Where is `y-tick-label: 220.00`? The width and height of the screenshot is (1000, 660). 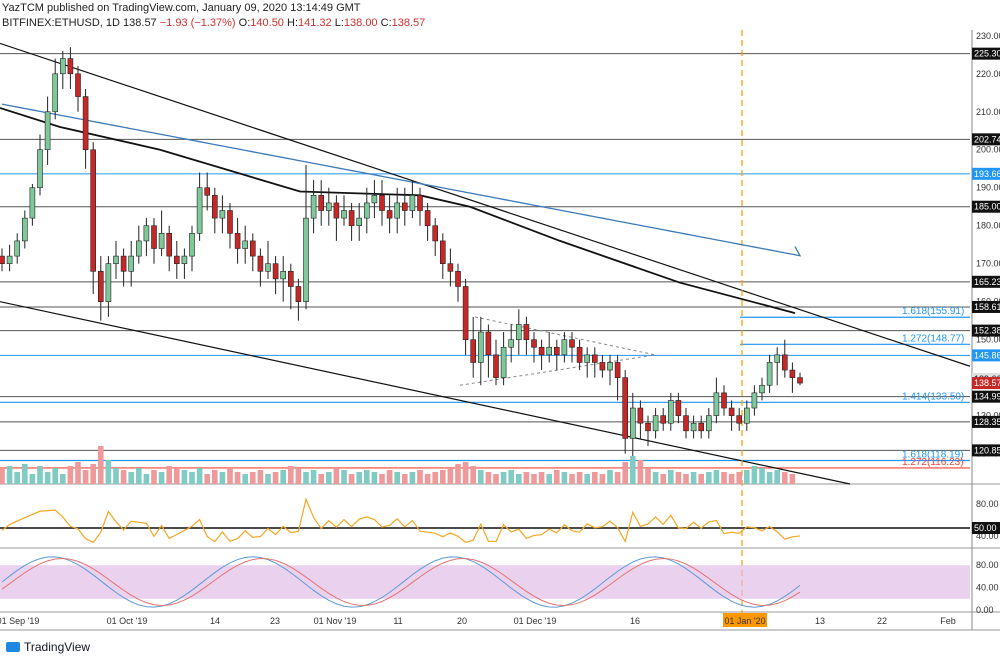 y-tick-label: 220.00 is located at coordinates (988, 74).